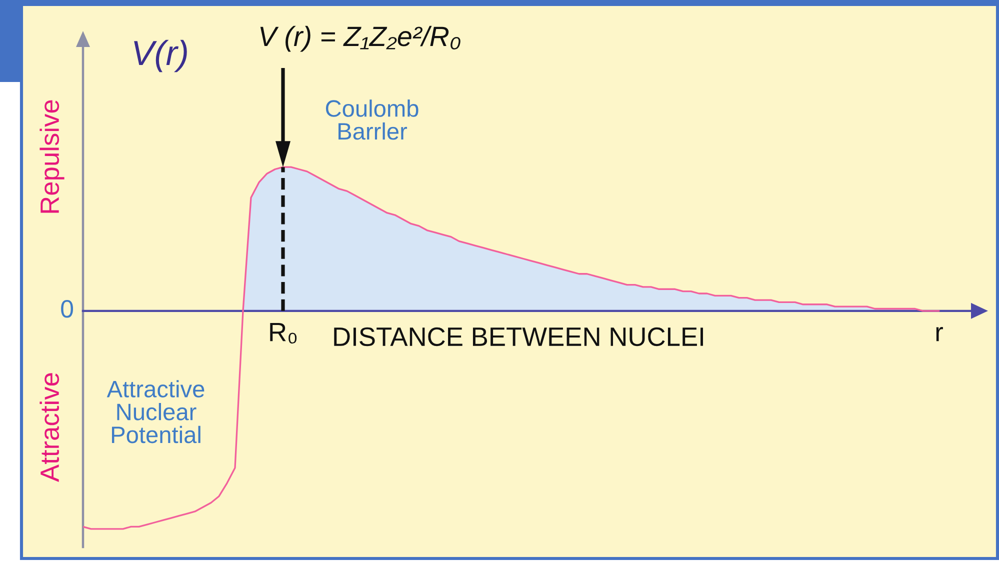 The height and width of the screenshot is (561, 999). What do you see at coordinates (67, 309) in the screenshot?
I see `text: 0` at bounding box center [67, 309].